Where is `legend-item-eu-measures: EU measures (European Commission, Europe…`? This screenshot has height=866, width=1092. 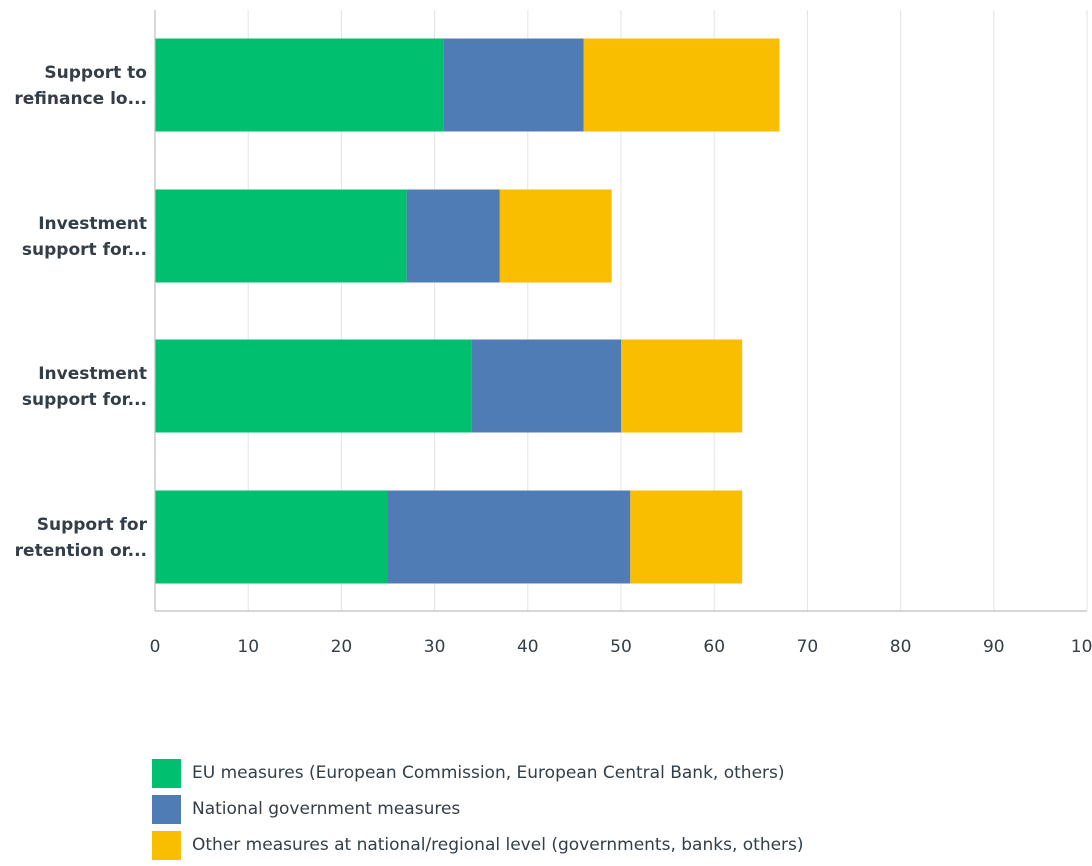 legend-item-eu-measures: EU measures (European Commission, Europe… is located at coordinates (617, 773).